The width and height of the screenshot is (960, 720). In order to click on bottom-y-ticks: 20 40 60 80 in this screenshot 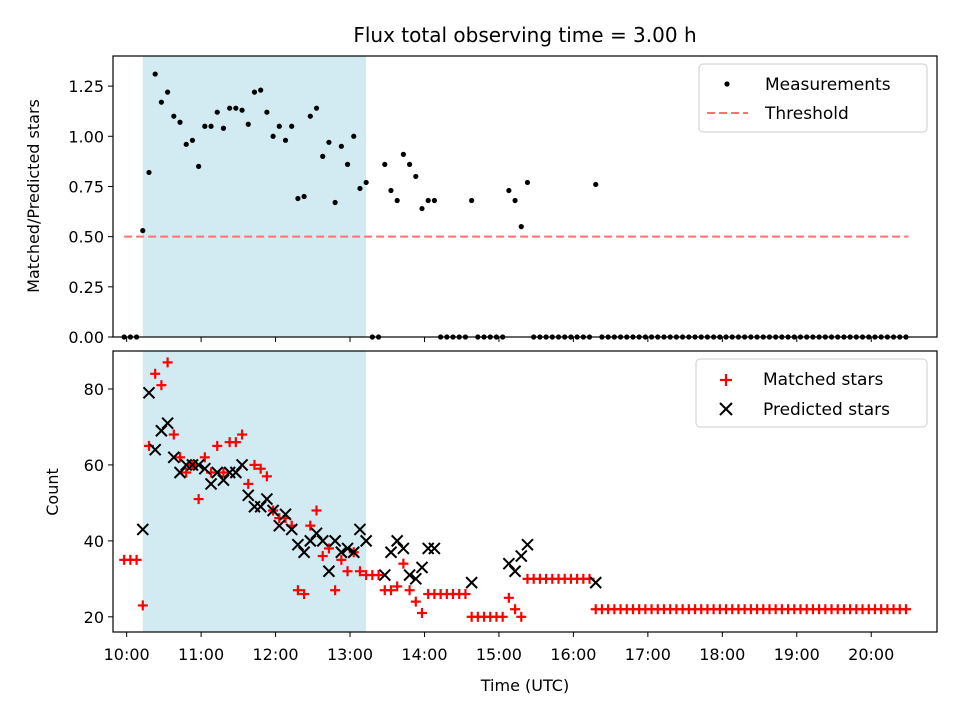, I will do `click(98, 503)`.